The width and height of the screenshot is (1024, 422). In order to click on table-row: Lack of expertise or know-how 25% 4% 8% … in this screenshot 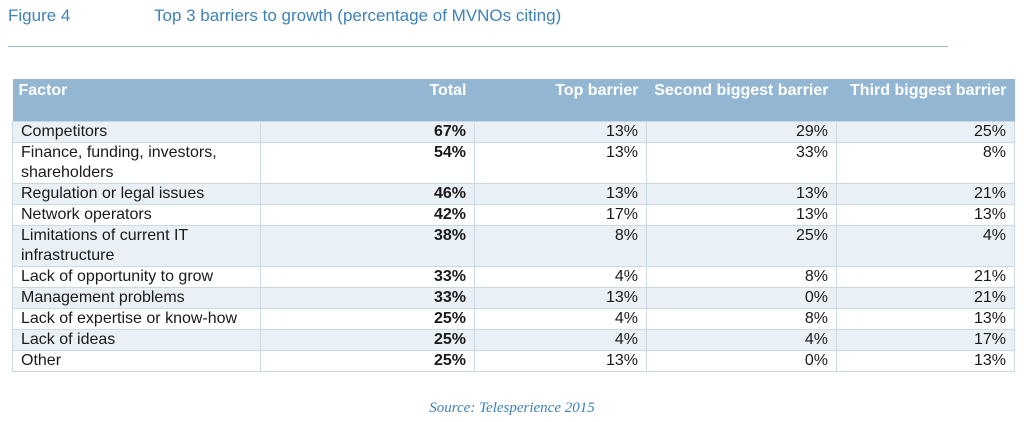, I will do `click(513, 319)`.